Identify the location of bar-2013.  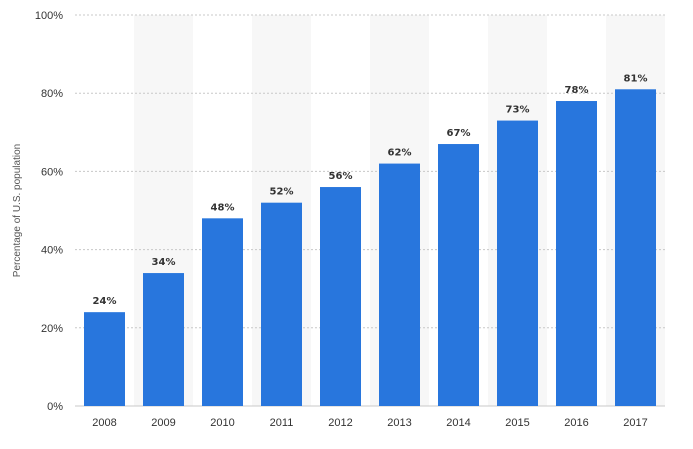
(399, 284).